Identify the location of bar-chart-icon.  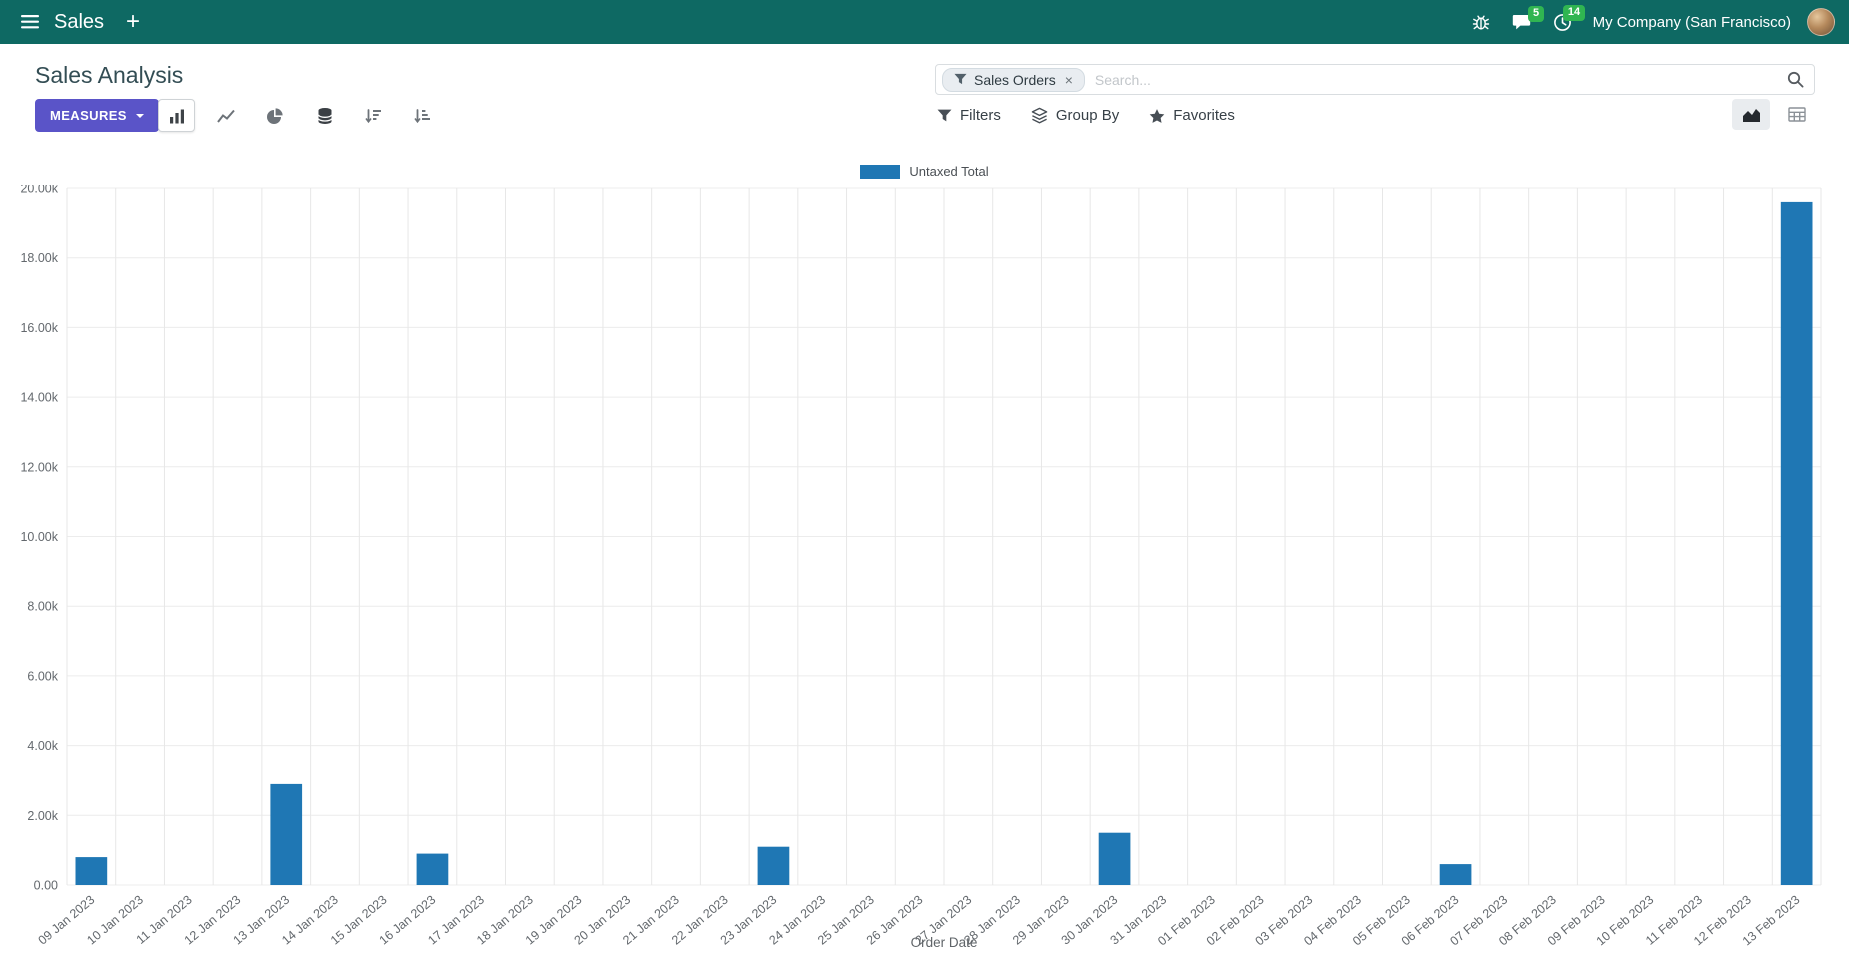
(176, 116).